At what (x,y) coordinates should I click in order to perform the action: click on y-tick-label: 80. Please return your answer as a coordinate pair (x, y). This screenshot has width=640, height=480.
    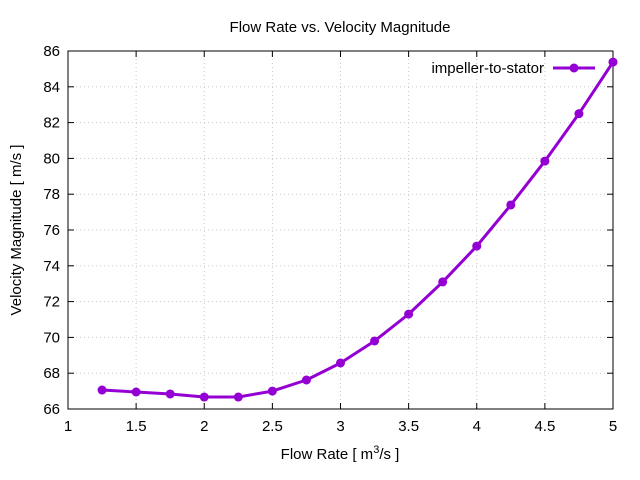
    Looking at the image, I should click on (51, 158).